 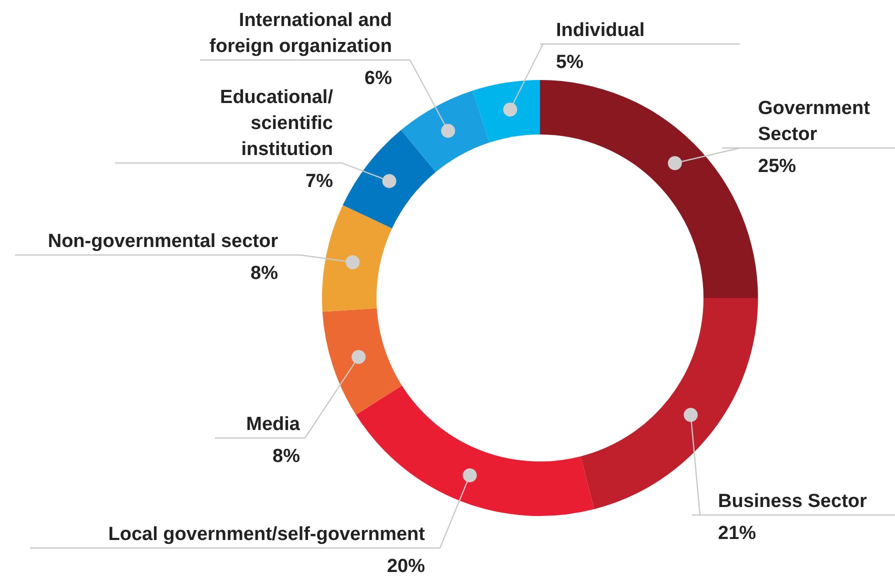 I want to click on slice-label: Non-governmental sector, so click(x=163, y=241).